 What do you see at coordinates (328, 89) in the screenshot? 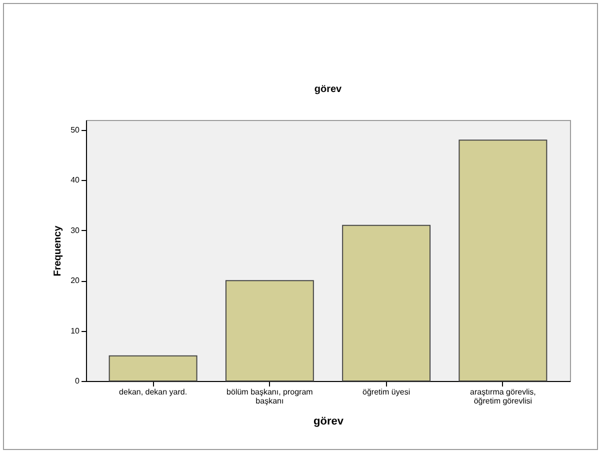
I see `chart-title: görev` at bounding box center [328, 89].